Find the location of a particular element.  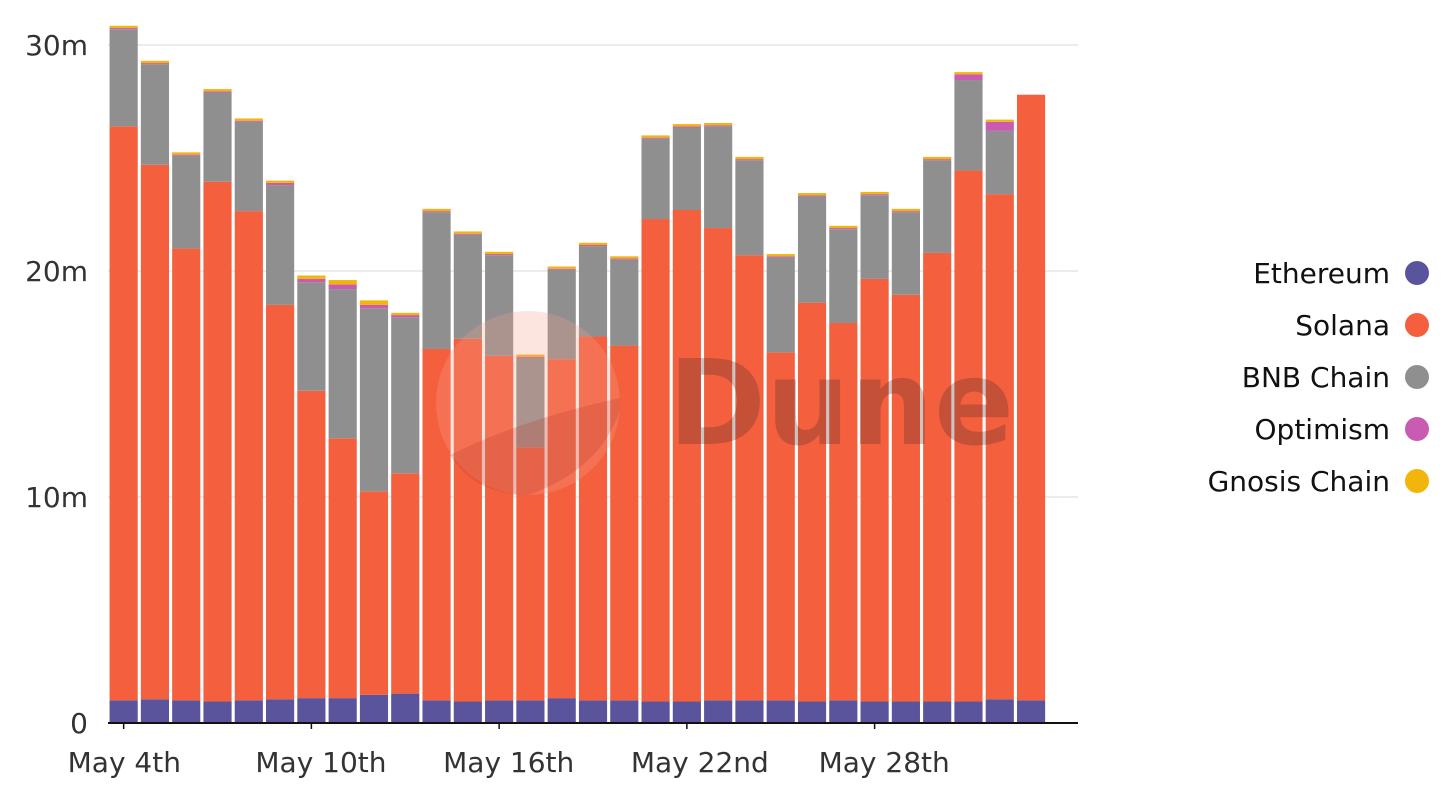

y-tick-label: 20m is located at coordinates (56, 271).